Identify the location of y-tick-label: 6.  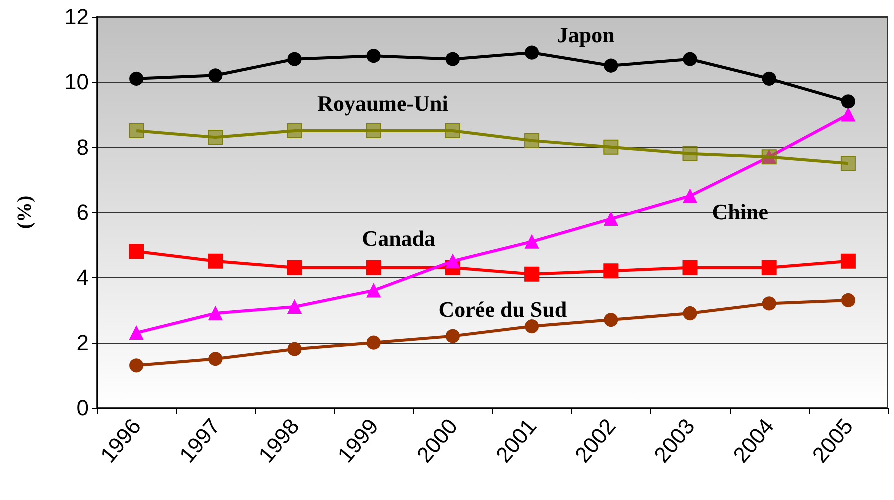
(82, 212).